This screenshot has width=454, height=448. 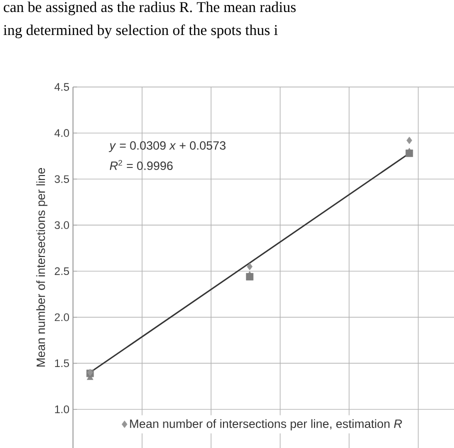 I want to click on y-tick-label: 3.5, so click(x=62, y=179).